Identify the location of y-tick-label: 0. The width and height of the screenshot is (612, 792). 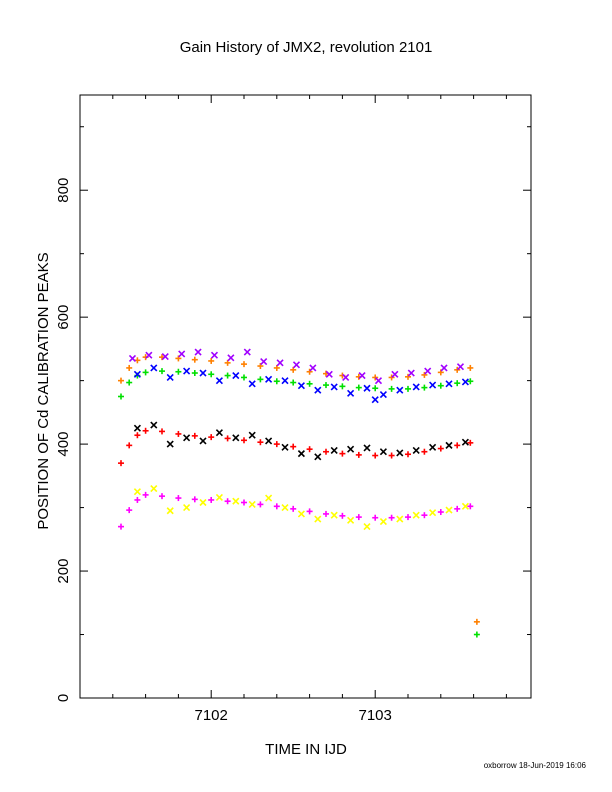
(63, 698).